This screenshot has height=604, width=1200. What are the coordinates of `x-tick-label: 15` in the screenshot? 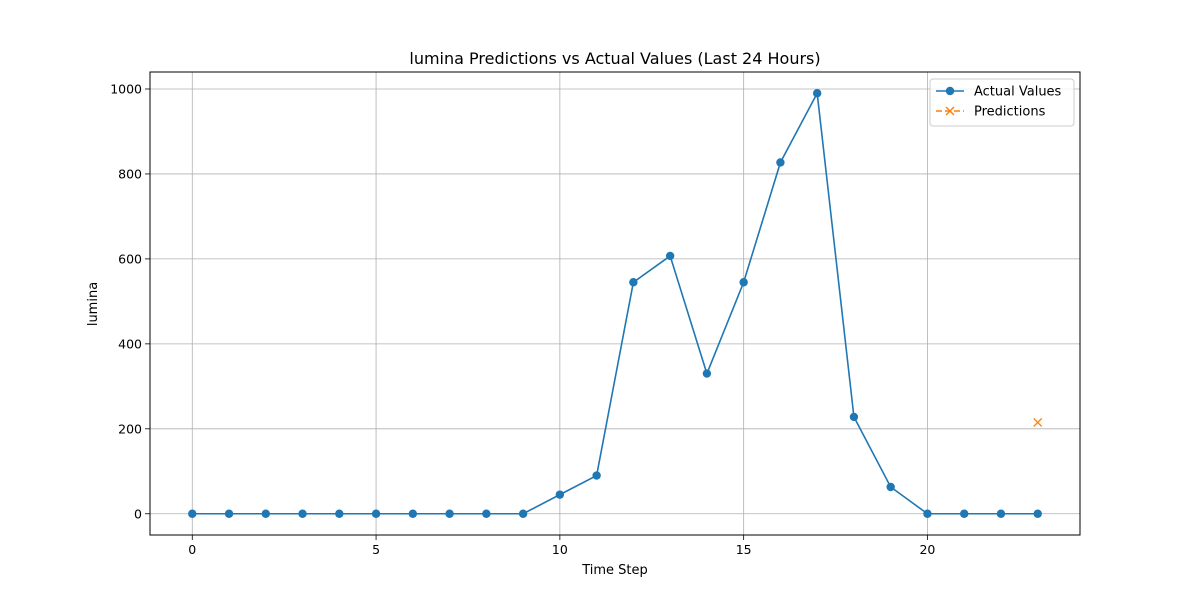 It's located at (744, 549).